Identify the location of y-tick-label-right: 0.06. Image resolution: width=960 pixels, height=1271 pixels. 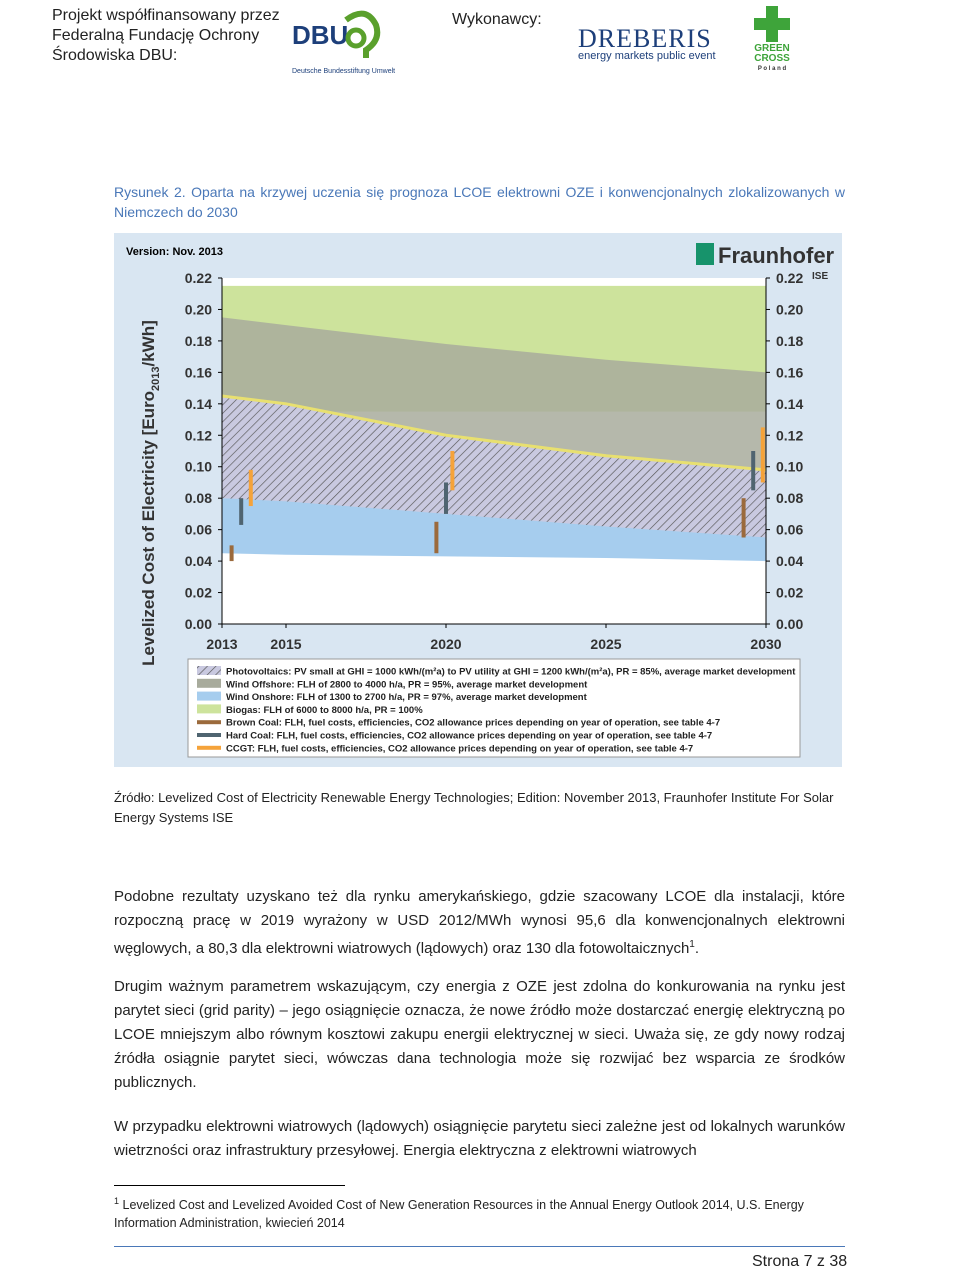
(789, 530).